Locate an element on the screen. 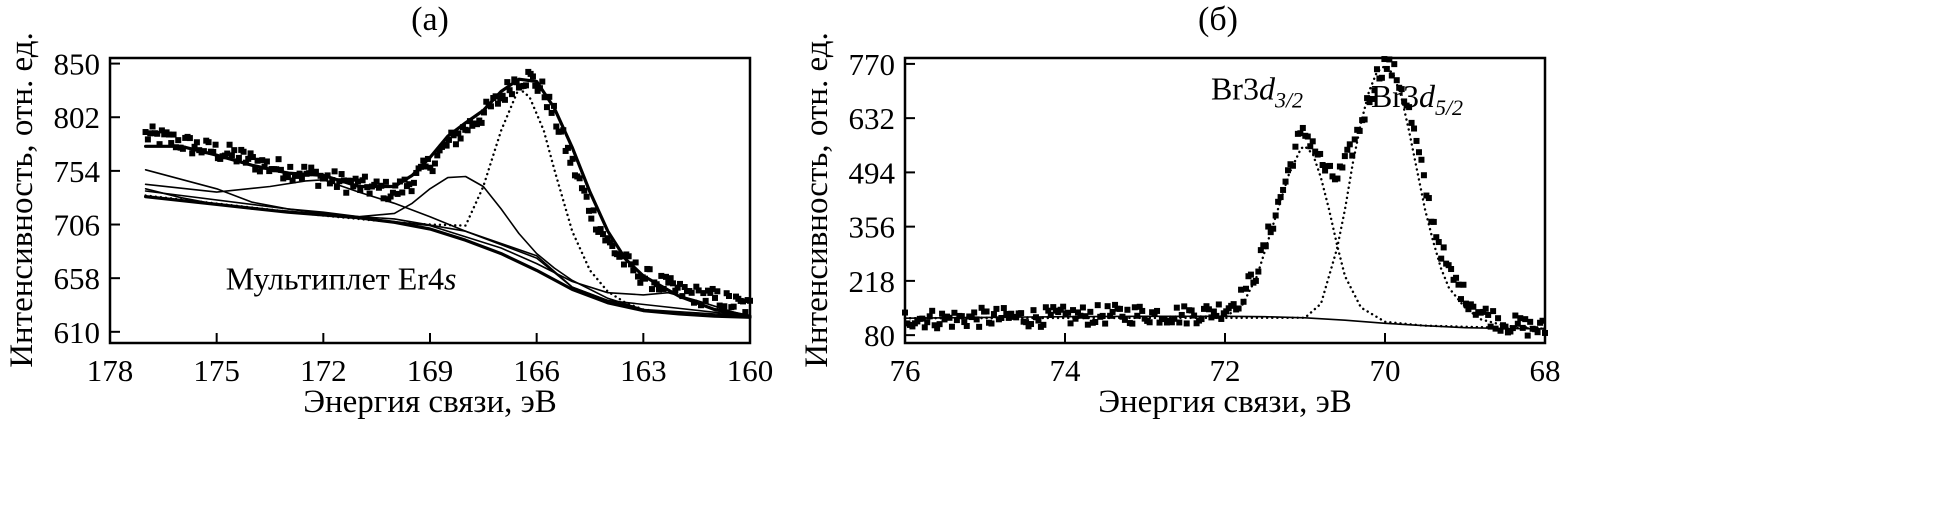 The image size is (1953, 530). component-line is located at coordinates (447, 248).